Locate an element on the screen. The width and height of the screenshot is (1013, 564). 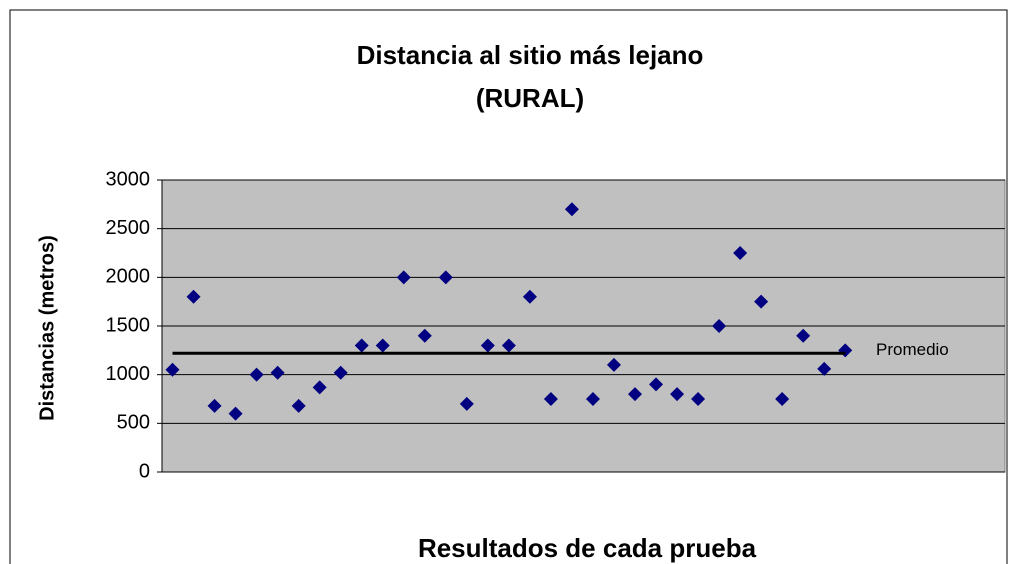
y-axis-label: Distancias (metros) is located at coordinates (47, 328).